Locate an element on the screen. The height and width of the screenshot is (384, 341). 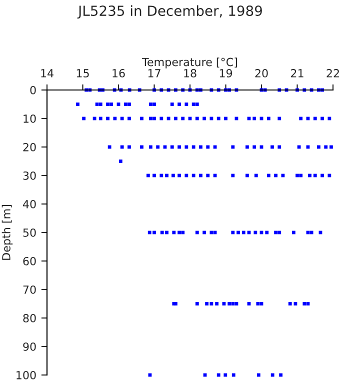
y-tick-label: 60 is located at coordinates (29, 261).